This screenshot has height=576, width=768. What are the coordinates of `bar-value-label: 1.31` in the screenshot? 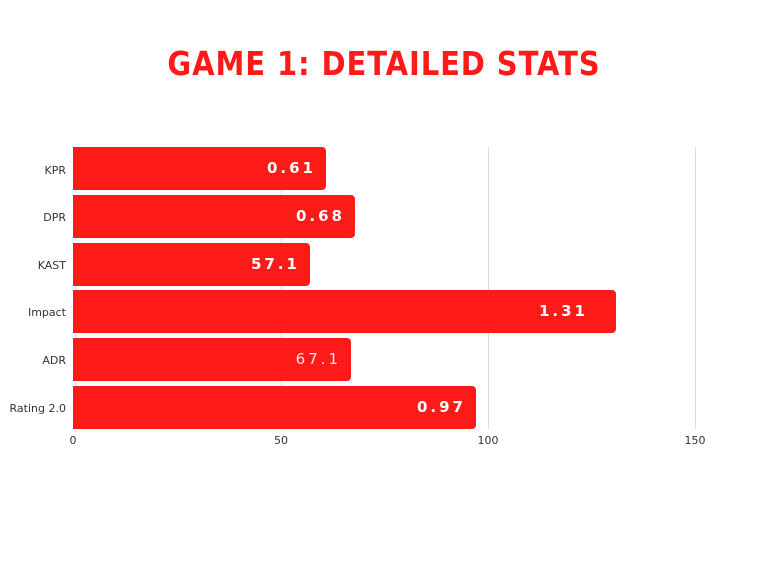 It's located at (563, 311).